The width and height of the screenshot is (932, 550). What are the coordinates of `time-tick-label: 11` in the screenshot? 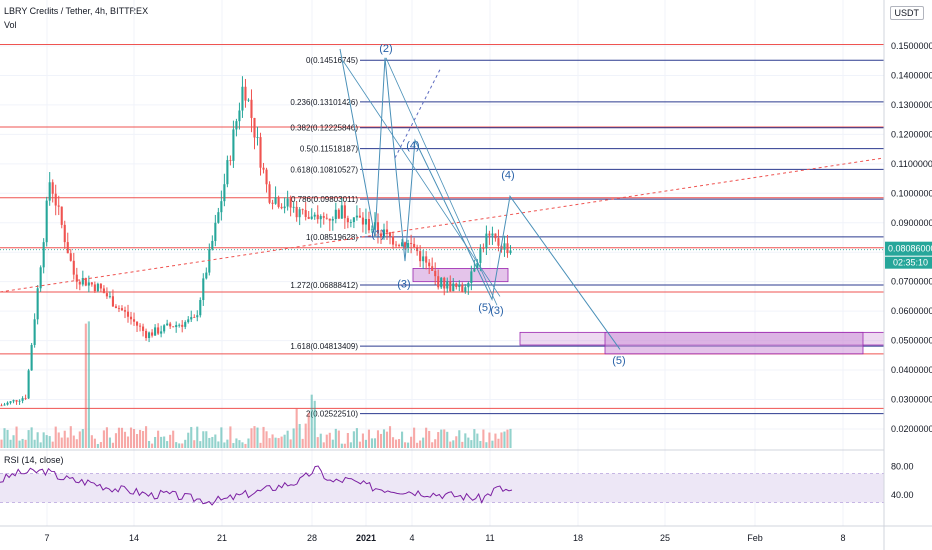 It's located at (489, 538).